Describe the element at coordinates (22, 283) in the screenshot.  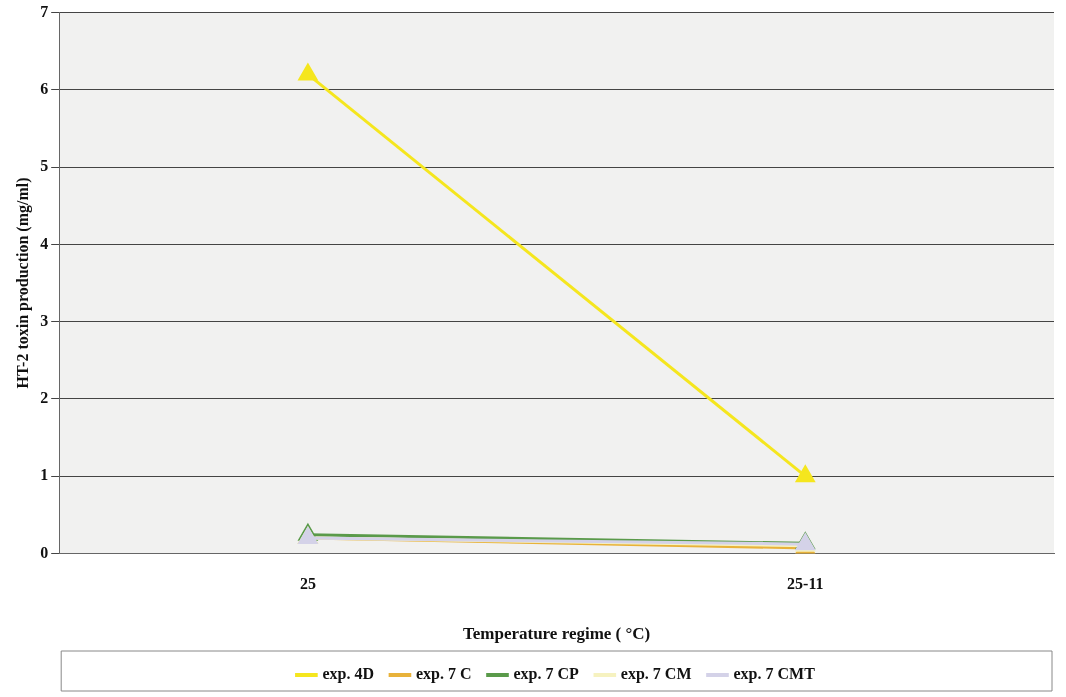
I see `y-axis-title: HT-2 toxin production (mg/ml)` at that location.